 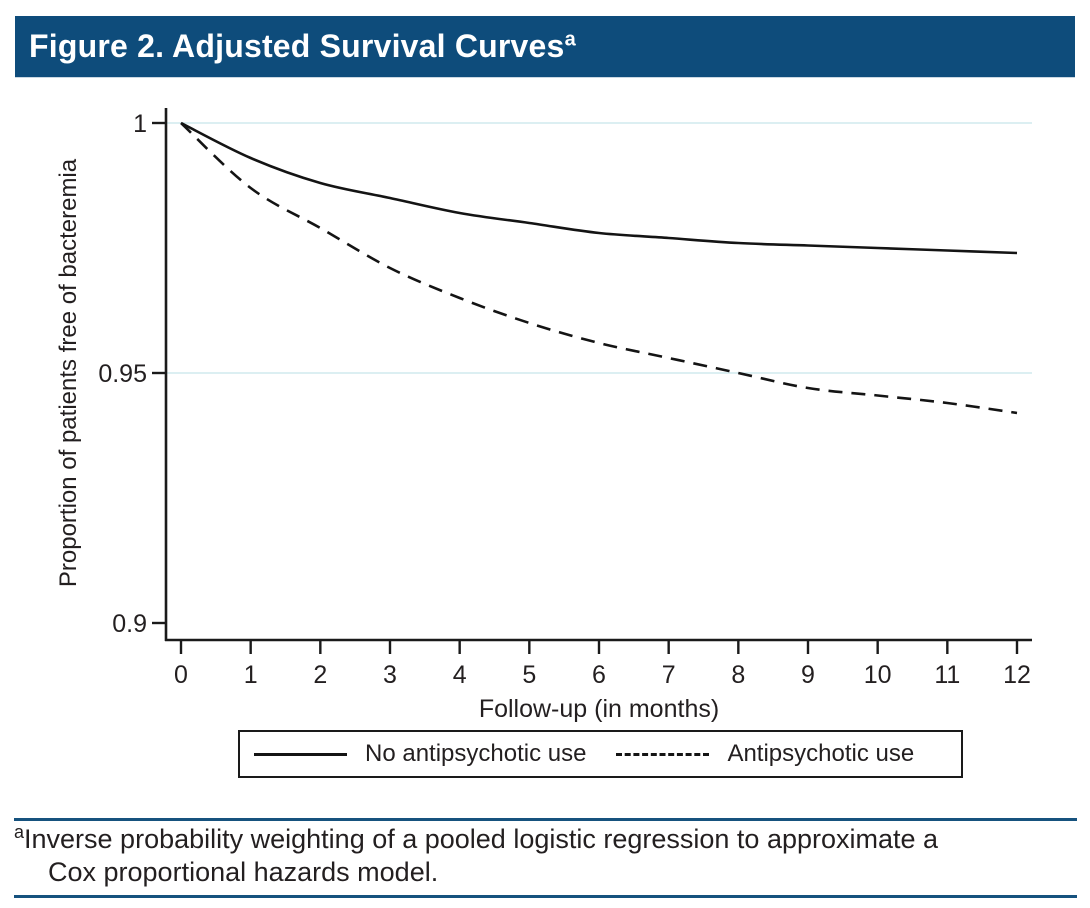 I want to click on x-tick-label: 8, so click(x=738, y=675).